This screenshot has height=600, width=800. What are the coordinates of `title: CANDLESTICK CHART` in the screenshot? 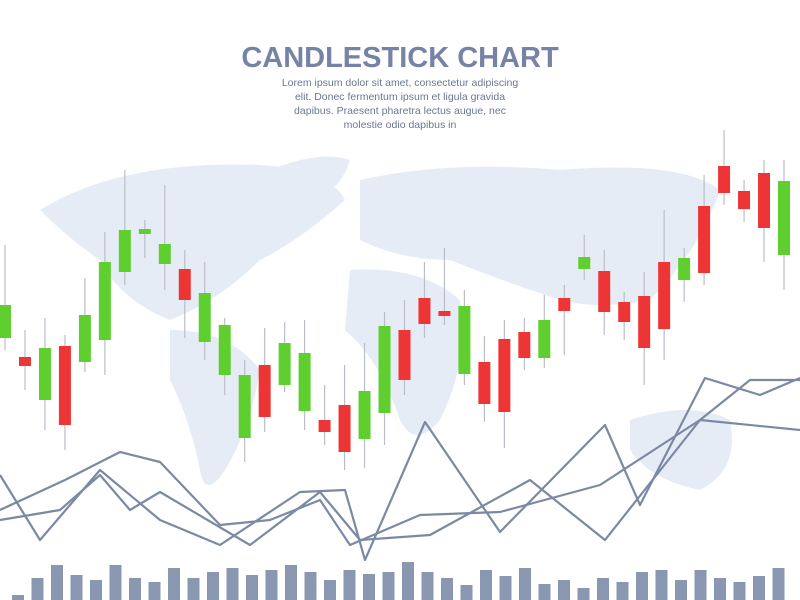 It's located at (400, 58).